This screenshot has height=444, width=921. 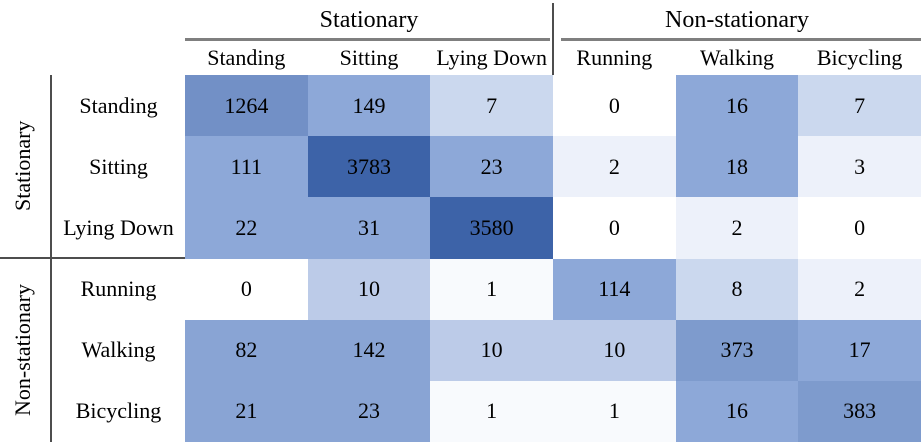 I want to click on matrix-cell: 82, so click(x=246, y=350).